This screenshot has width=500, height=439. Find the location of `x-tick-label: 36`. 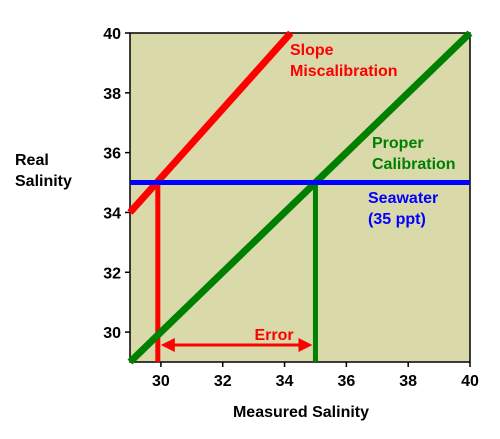

x-tick-label: 36 is located at coordinates (346, 381).